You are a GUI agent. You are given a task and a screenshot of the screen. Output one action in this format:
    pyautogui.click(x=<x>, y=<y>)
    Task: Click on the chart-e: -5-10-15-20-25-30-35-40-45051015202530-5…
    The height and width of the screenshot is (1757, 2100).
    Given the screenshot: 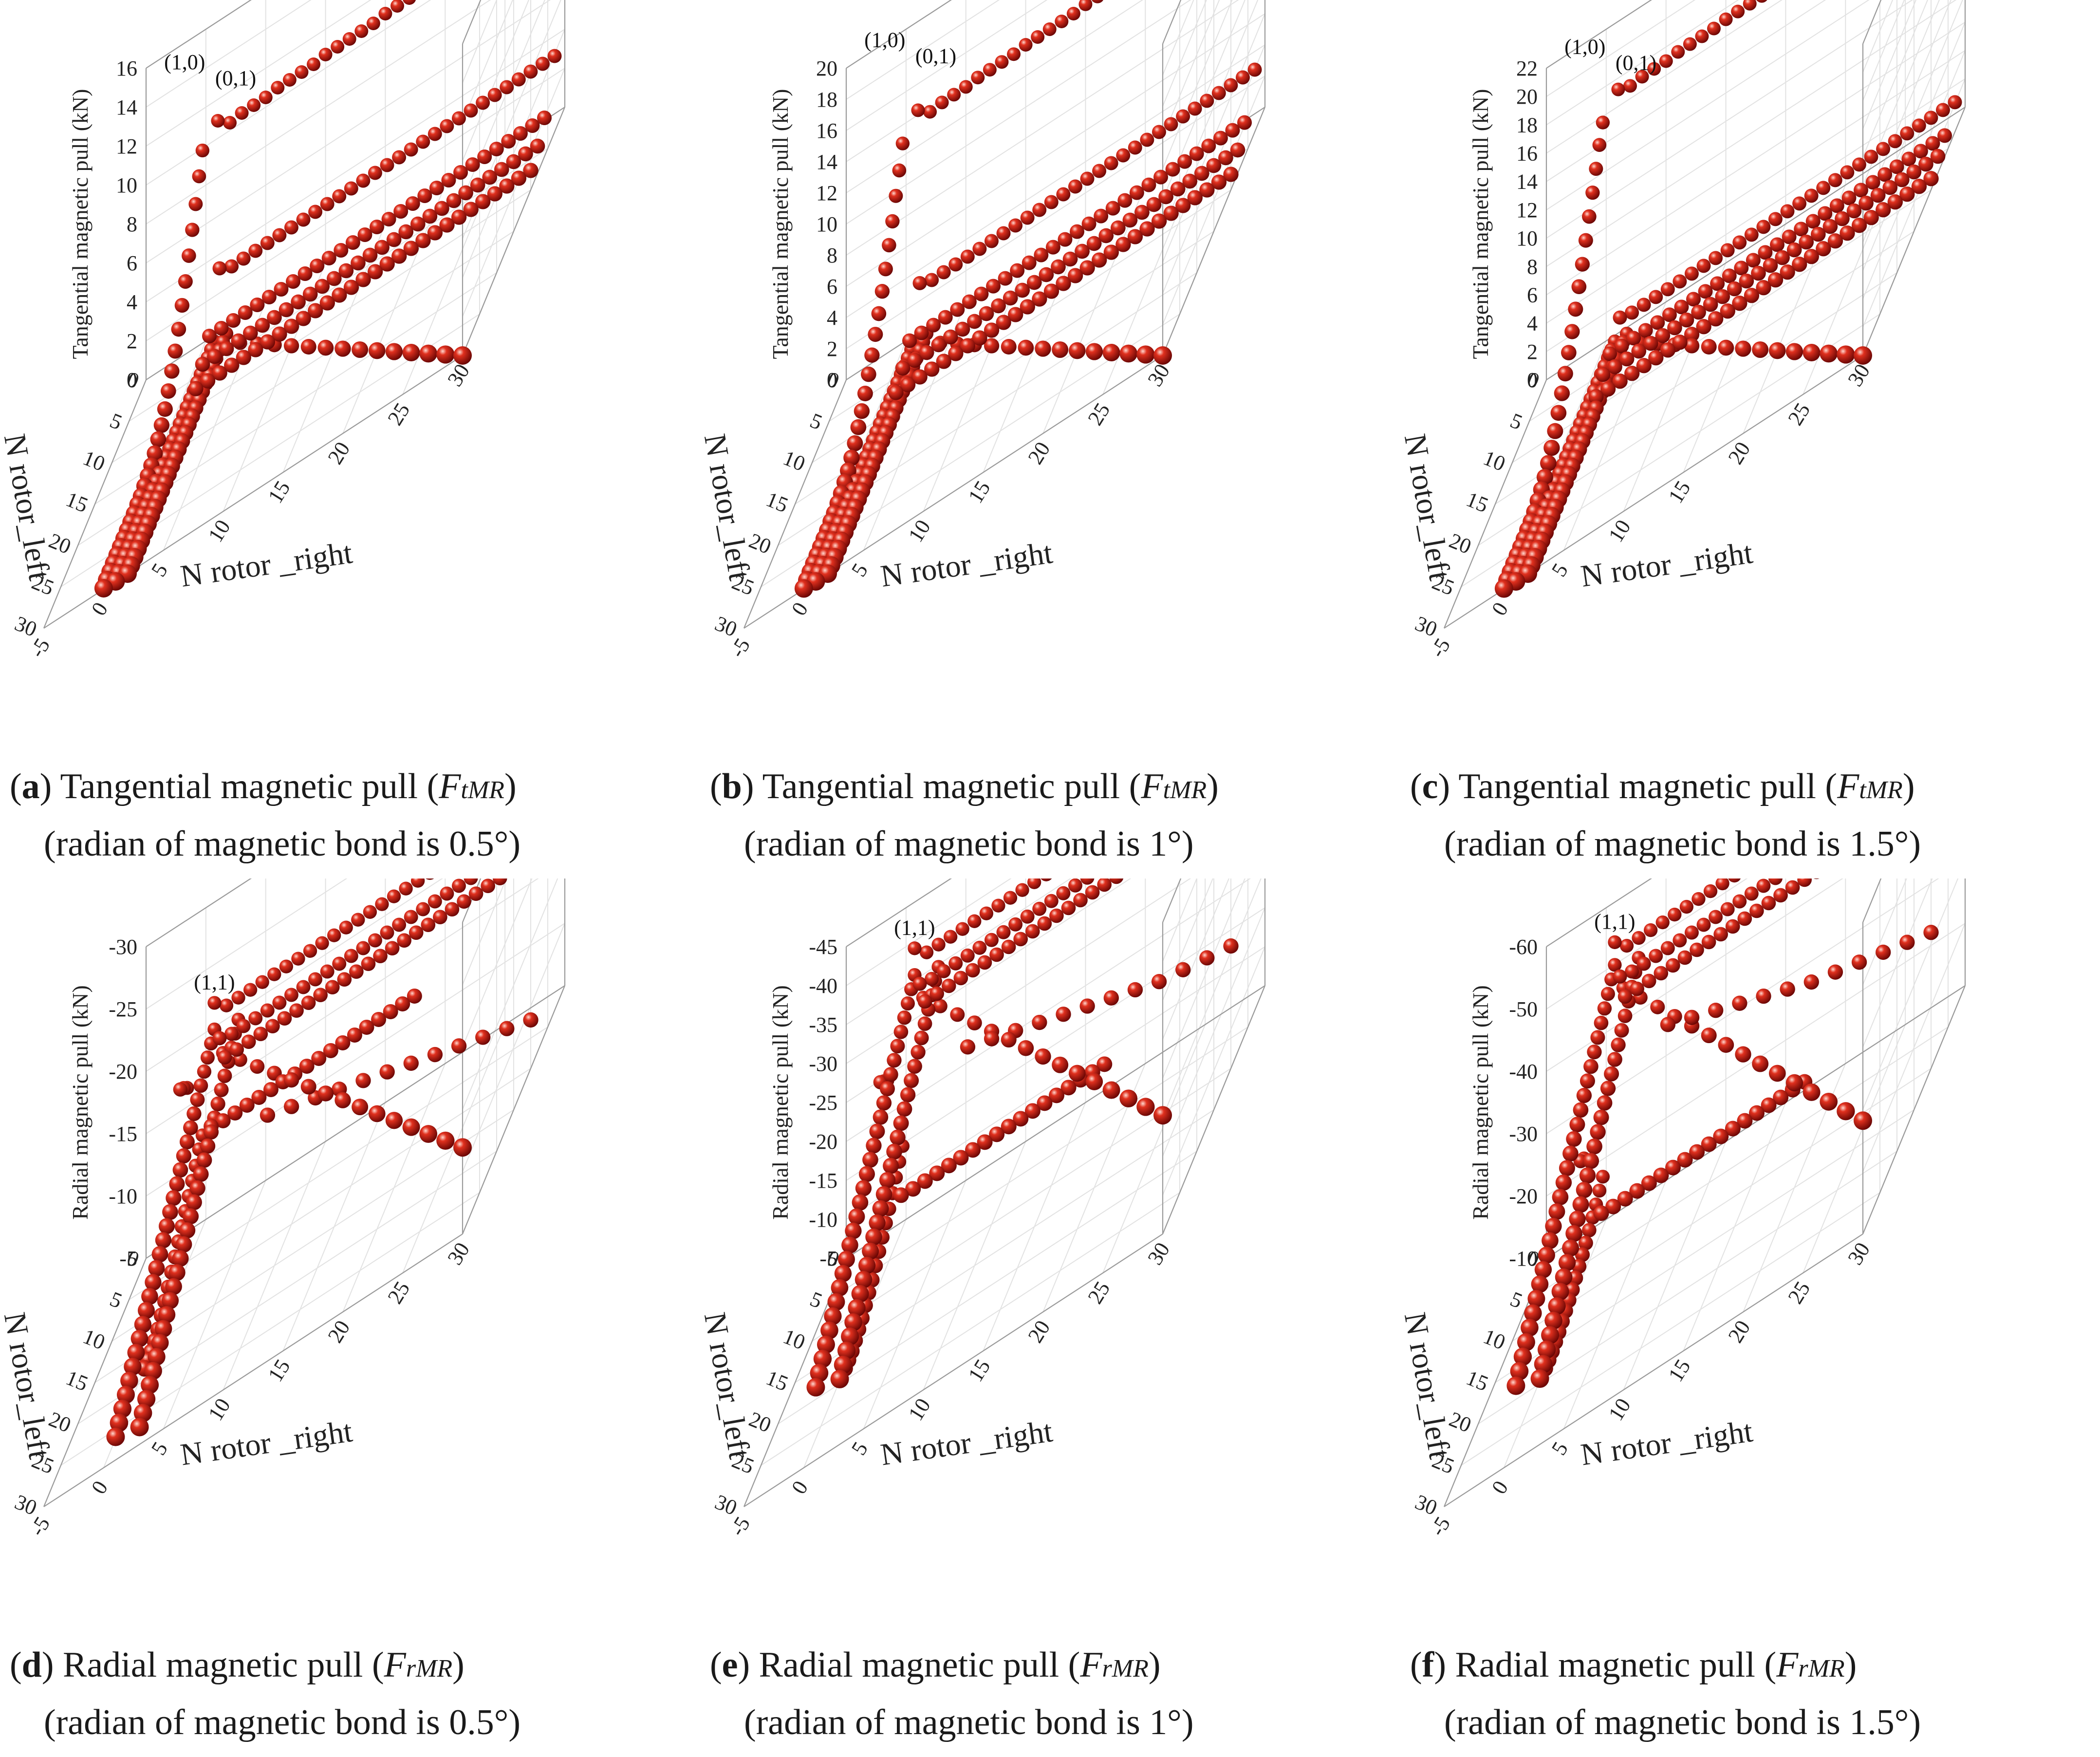 What is the action you would take?
    pyautogui.click(x=983, y=1209)
    